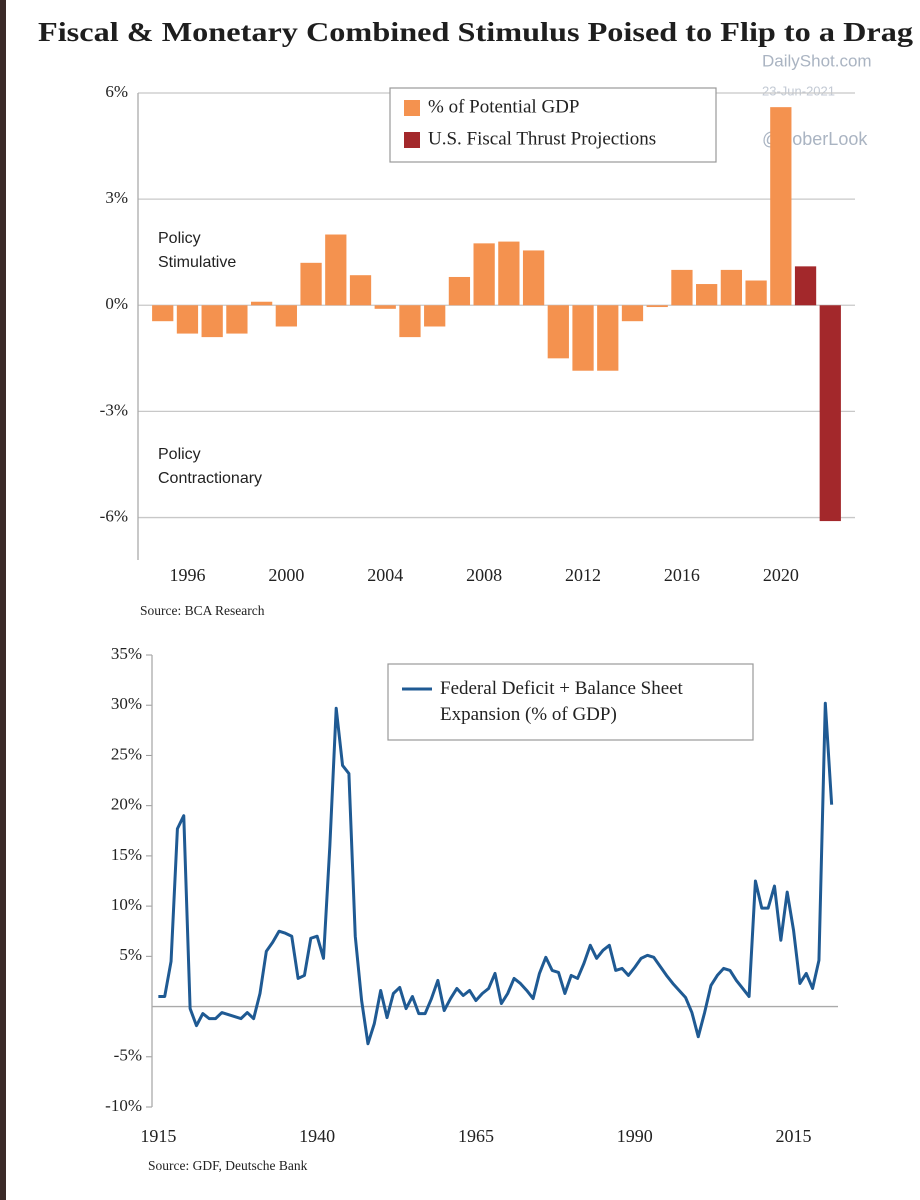 The image size is (920, 1200). Describe the element at coordinates (126, 804) in the screenshot. I see `y-tick-label: 20%` at that location.